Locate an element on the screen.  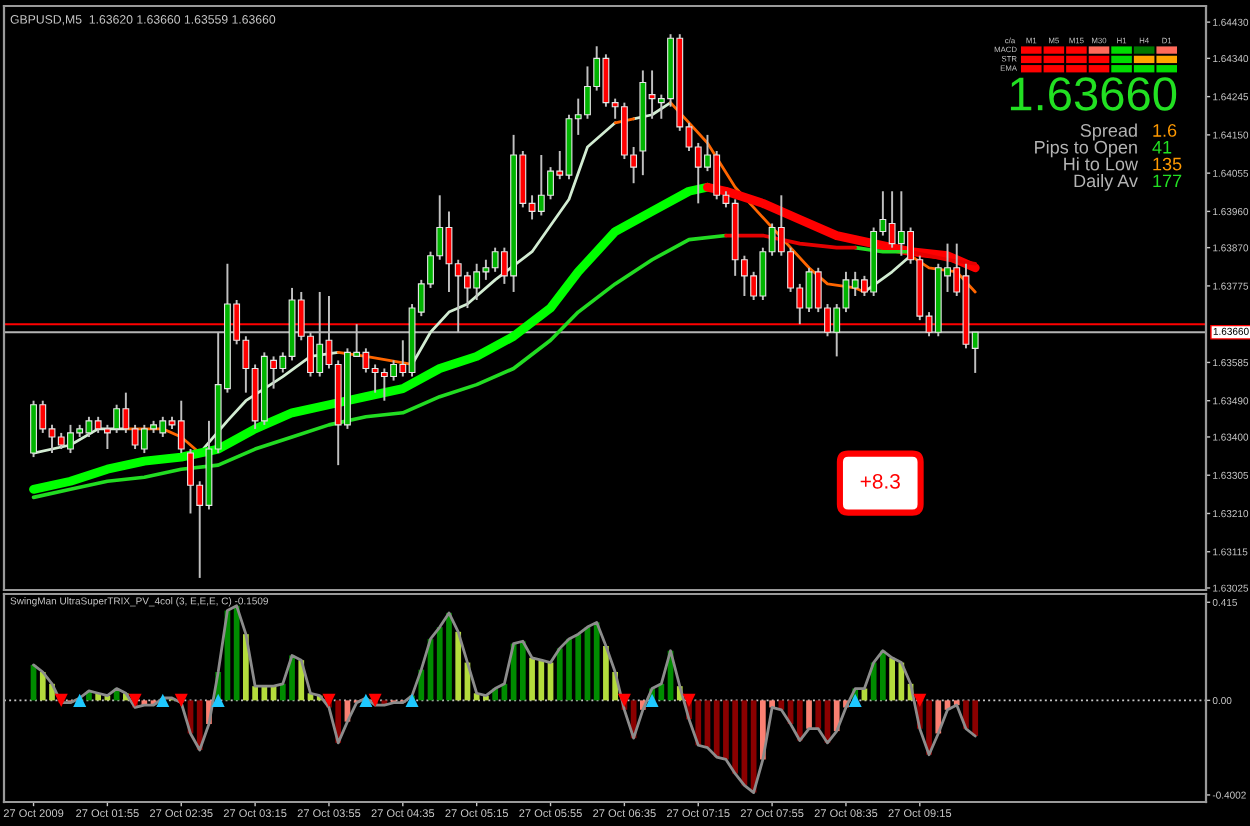
annotation: Spread is located at coordinates (1108, 132).